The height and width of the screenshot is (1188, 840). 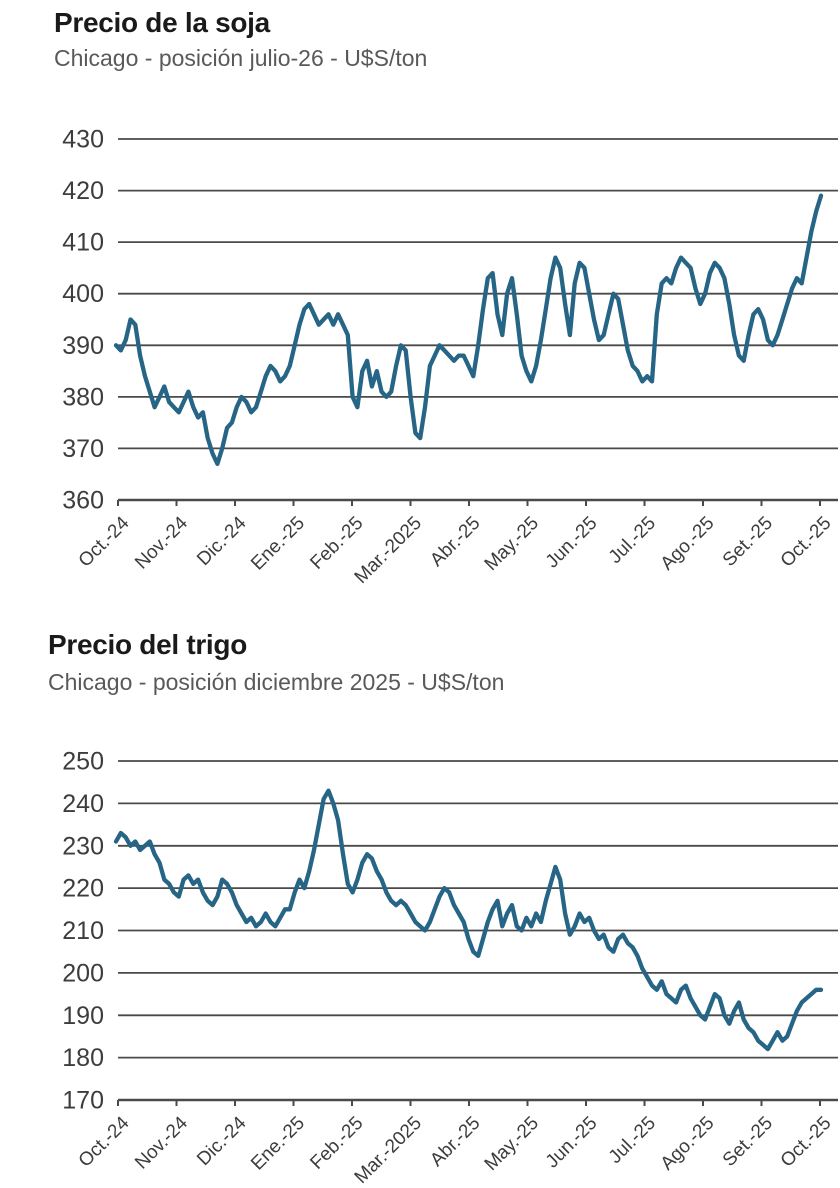 What do you see at coordinates (83, 501) in the screenshot?
I see `svg-text: 360` at bounding box center [83, 501].